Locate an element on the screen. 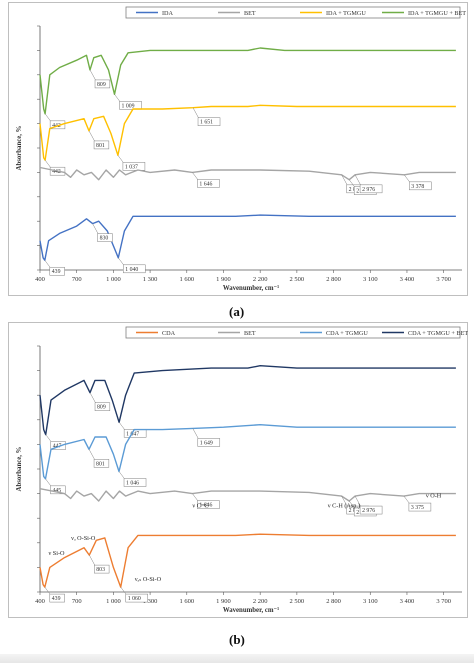 The height and width of the screenshot is (663, 474). band-label: ν C-H (Asp.) is located at coordinates (344, 506).